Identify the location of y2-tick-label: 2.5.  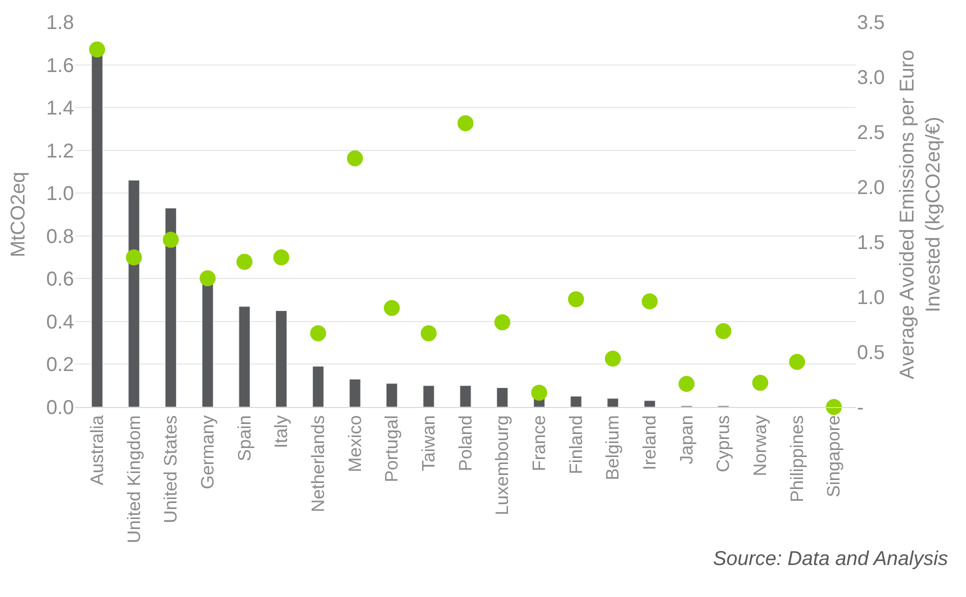
(871, 133).